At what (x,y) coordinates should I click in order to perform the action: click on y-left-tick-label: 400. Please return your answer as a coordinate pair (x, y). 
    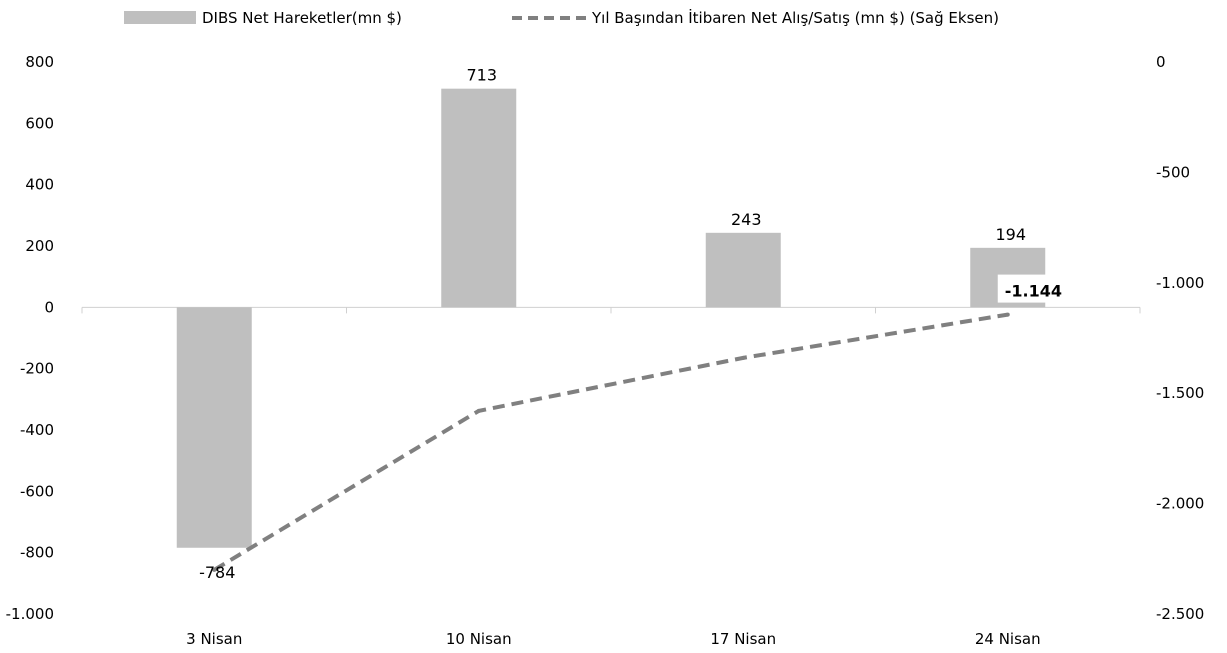
    Looking at the image, I should click on (39, 185).